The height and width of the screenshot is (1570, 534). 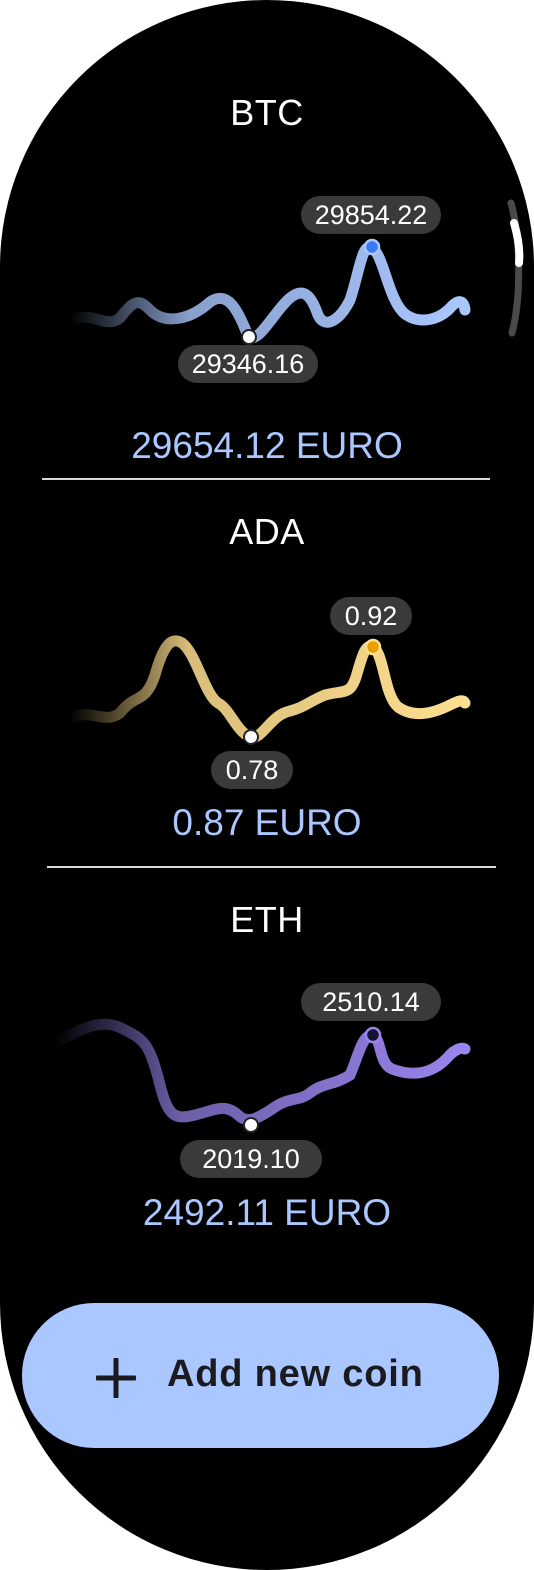 What do you see at coordinates (267, 1212) in the screenshot?
I see `eth-current-price: 2492.11 EURO` at bounding box center [267, 1212].